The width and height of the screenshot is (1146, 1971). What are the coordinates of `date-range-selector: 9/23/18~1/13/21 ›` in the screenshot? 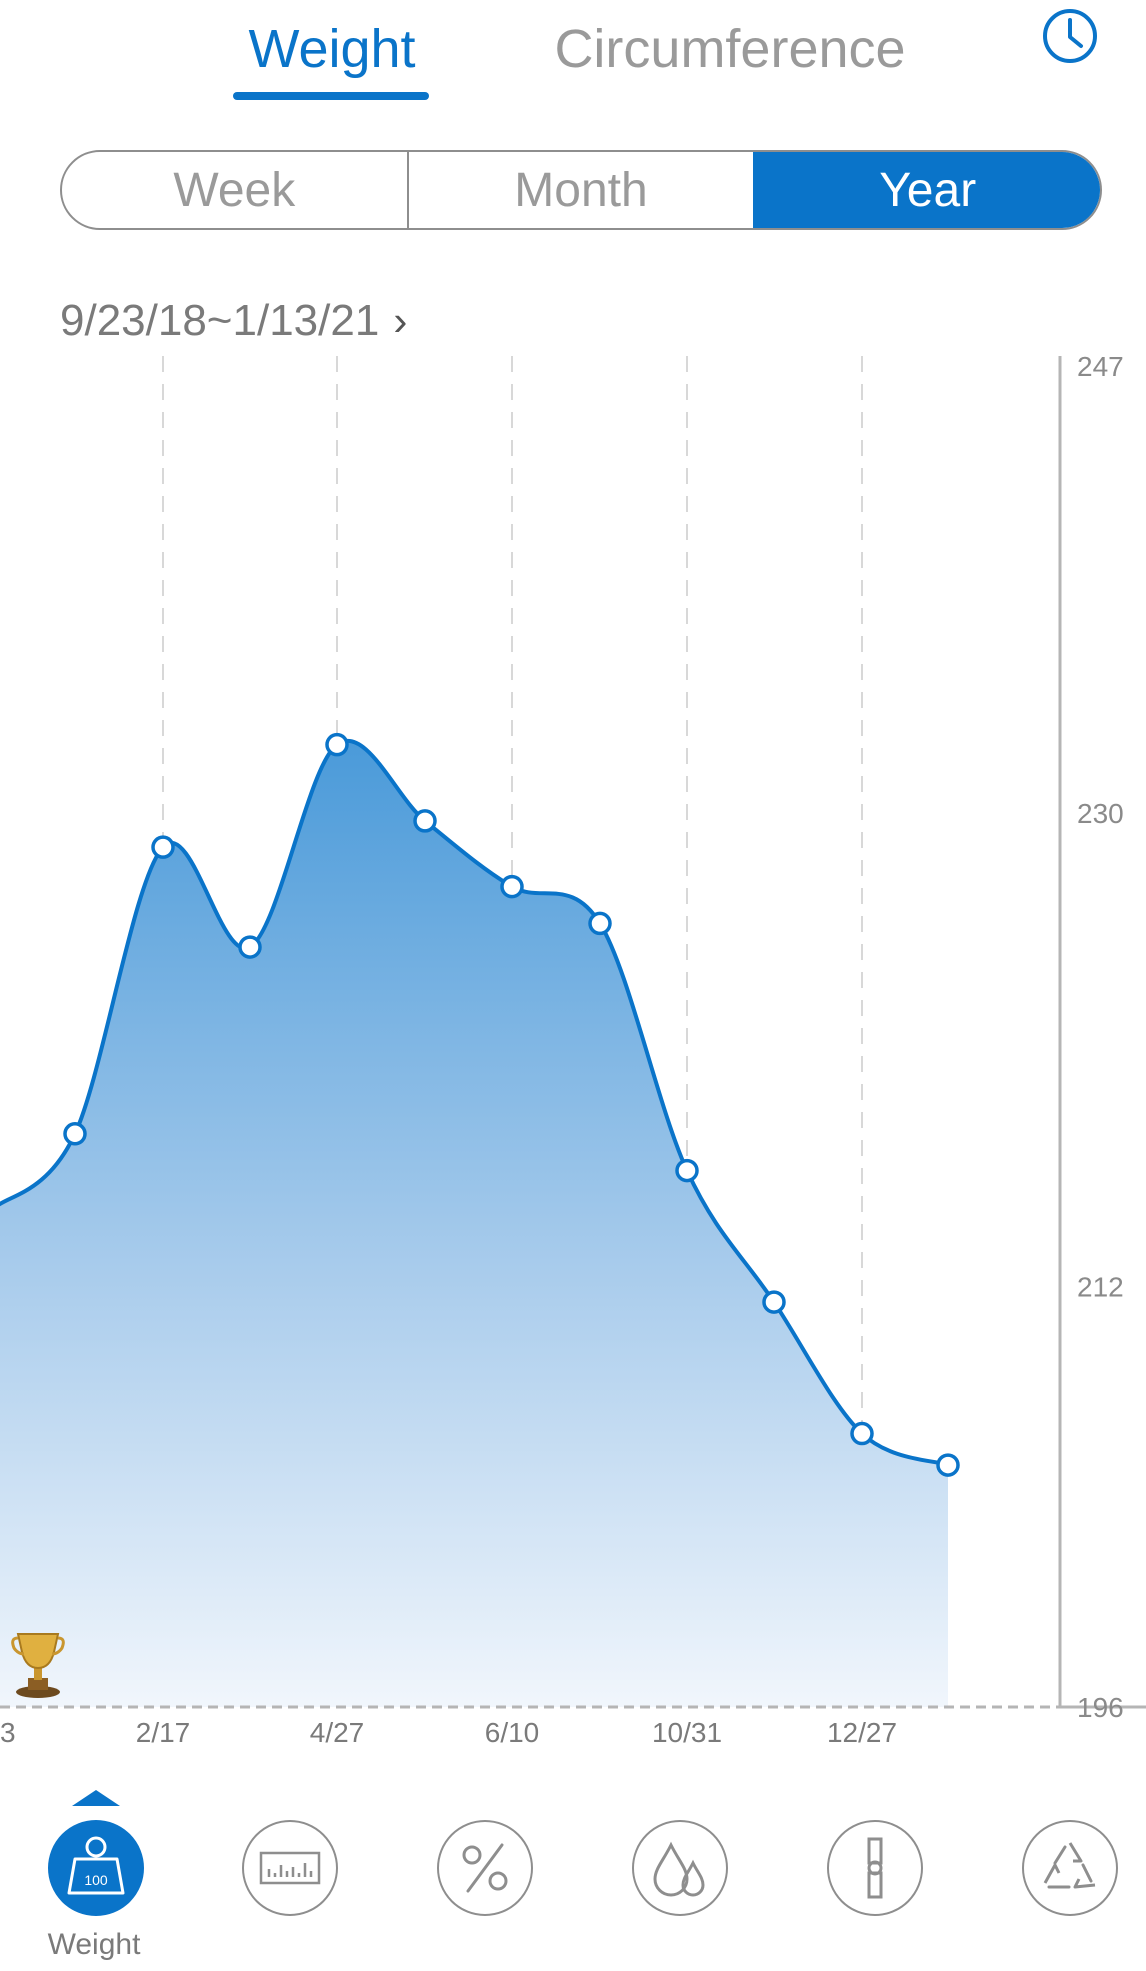 It's located at (233, 321).